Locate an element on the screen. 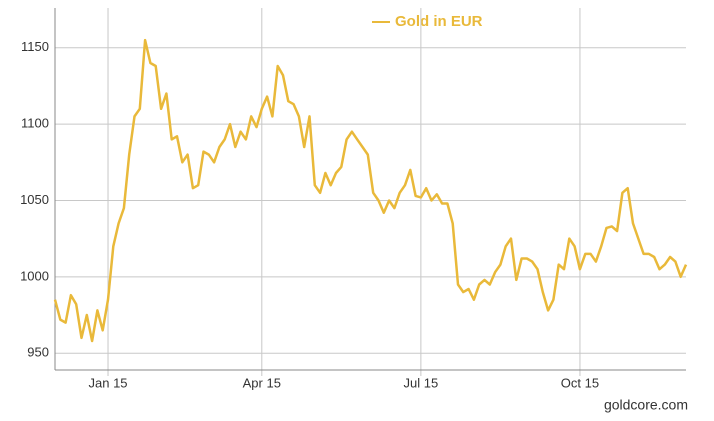  y-tick-label: 1000 is located at coordinates (34, 275).